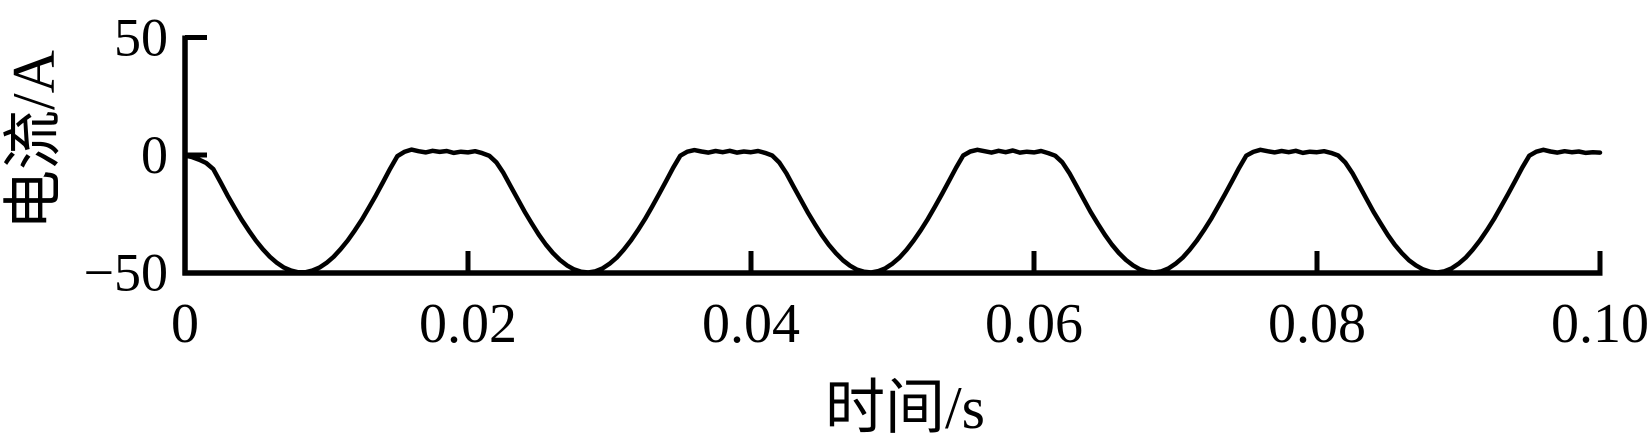 The image size is (1652, 446). I want to click on x-tick-label: 0.08, so click(1317, 324).